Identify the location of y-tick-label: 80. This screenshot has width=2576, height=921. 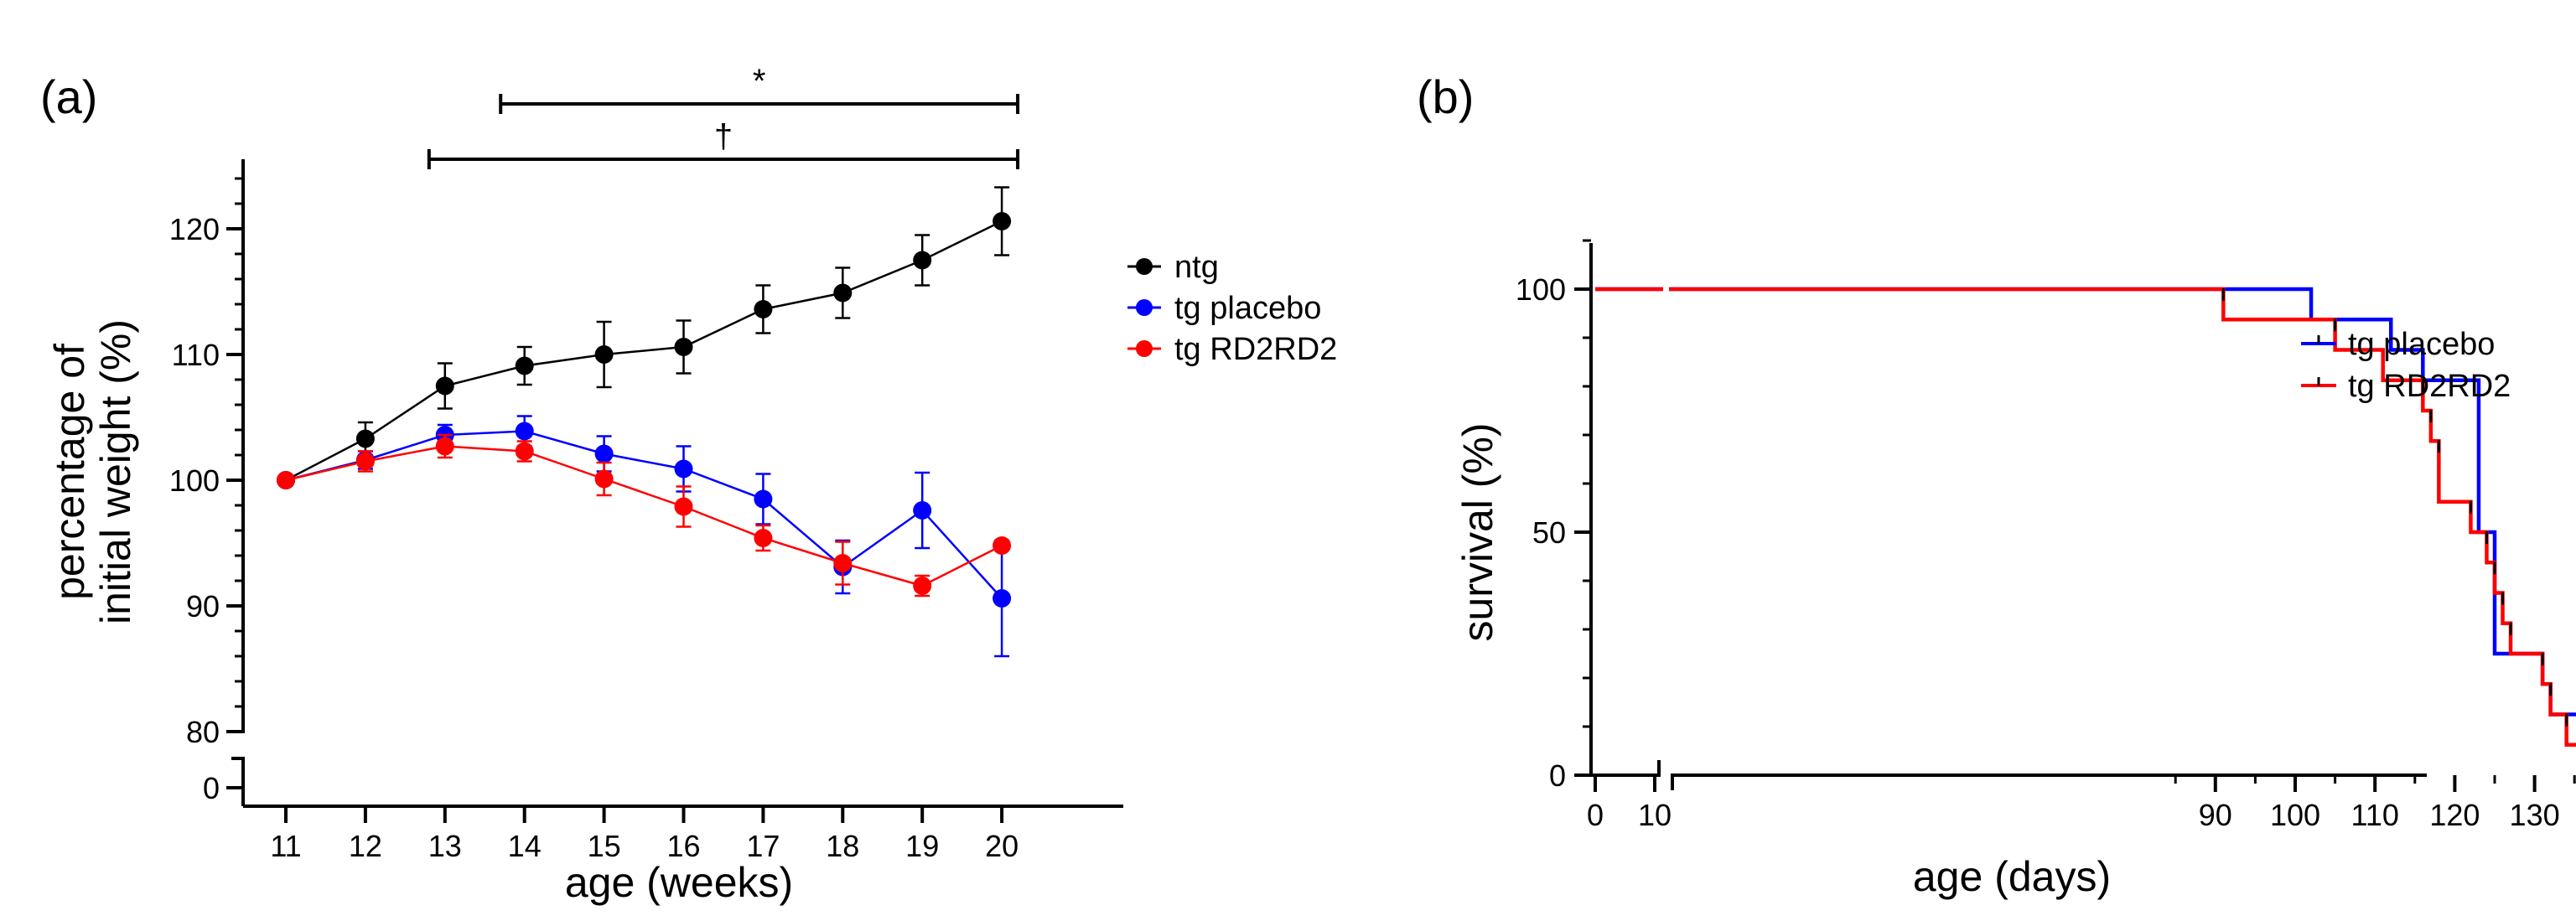
(203, 732).